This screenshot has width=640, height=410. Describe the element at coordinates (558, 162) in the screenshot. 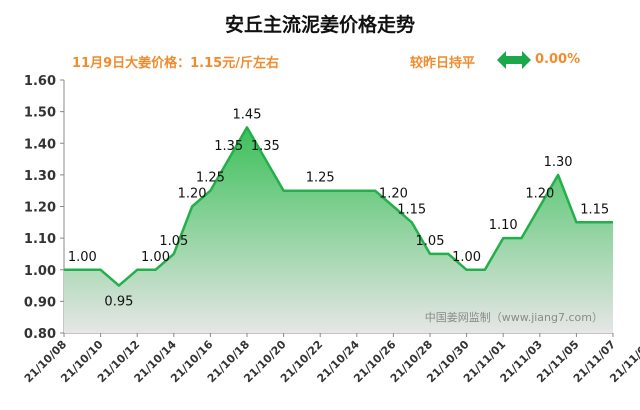

I see `data-label: 1.30` at that location.